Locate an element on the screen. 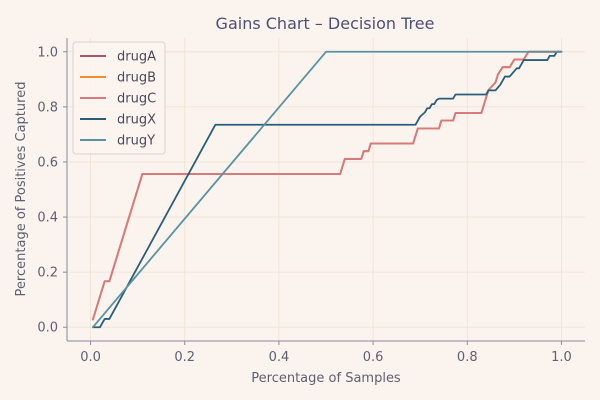 This screenshot has width=600, height=400. legend-frame is located at coordinates (119, 98).